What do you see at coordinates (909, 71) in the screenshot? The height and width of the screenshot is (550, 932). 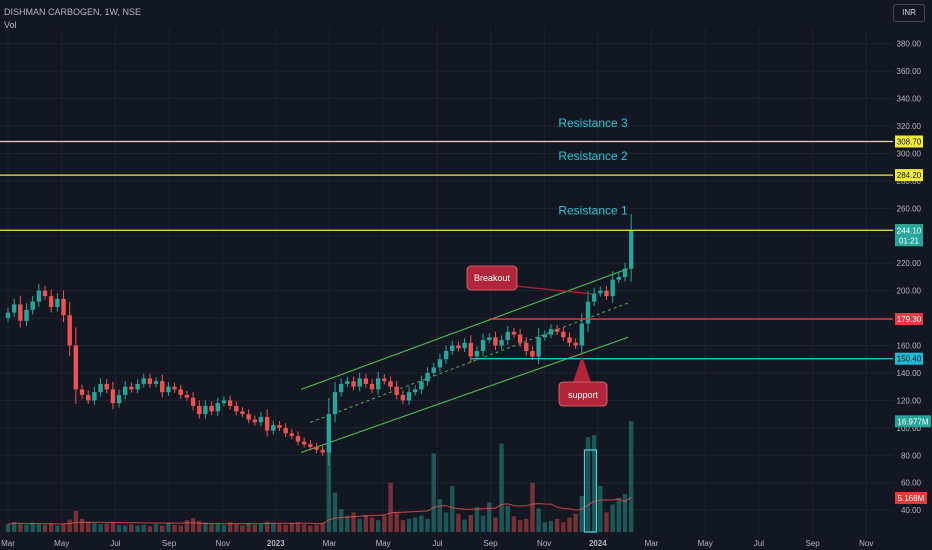 I see `y-tick-label: 360.00` at bounding box center [909, 71].